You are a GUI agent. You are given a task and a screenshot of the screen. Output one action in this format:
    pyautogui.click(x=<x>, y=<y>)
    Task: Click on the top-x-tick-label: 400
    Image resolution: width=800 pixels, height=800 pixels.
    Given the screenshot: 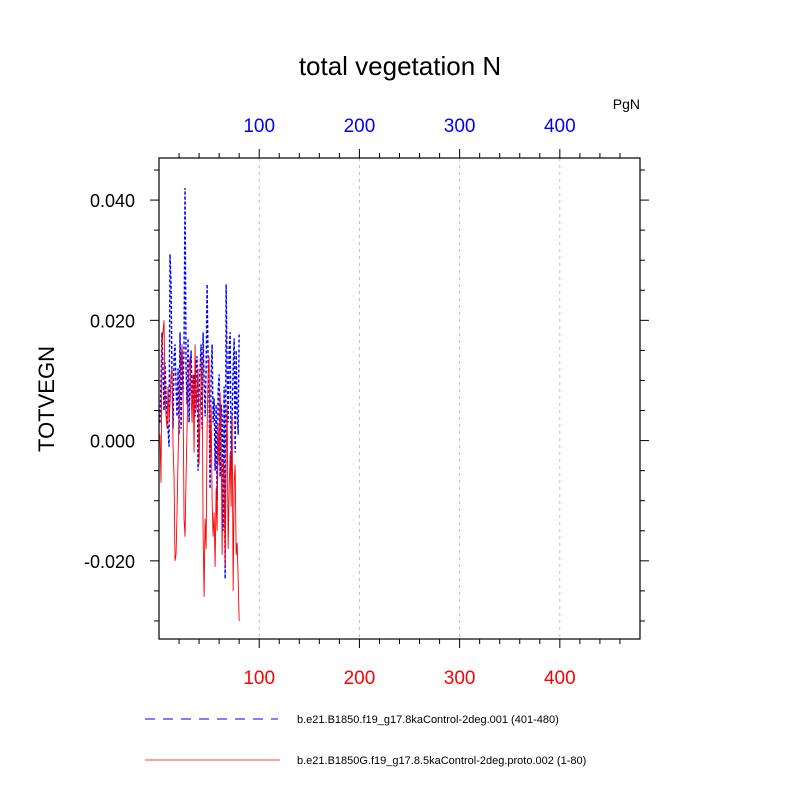 What is the action you would take?
    pyautogui.click(x=560, y=126)
    